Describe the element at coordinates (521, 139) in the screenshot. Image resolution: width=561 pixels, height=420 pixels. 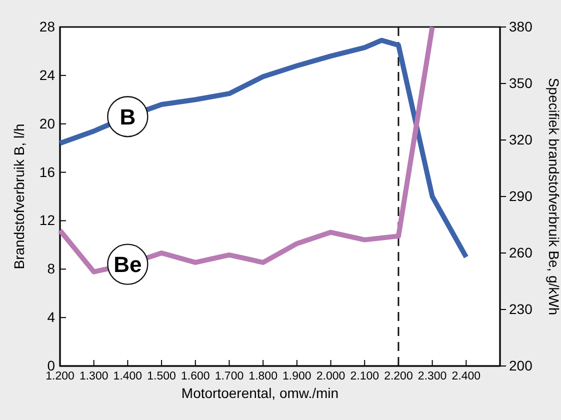
I see `y2-tick-label: 320` at that location.